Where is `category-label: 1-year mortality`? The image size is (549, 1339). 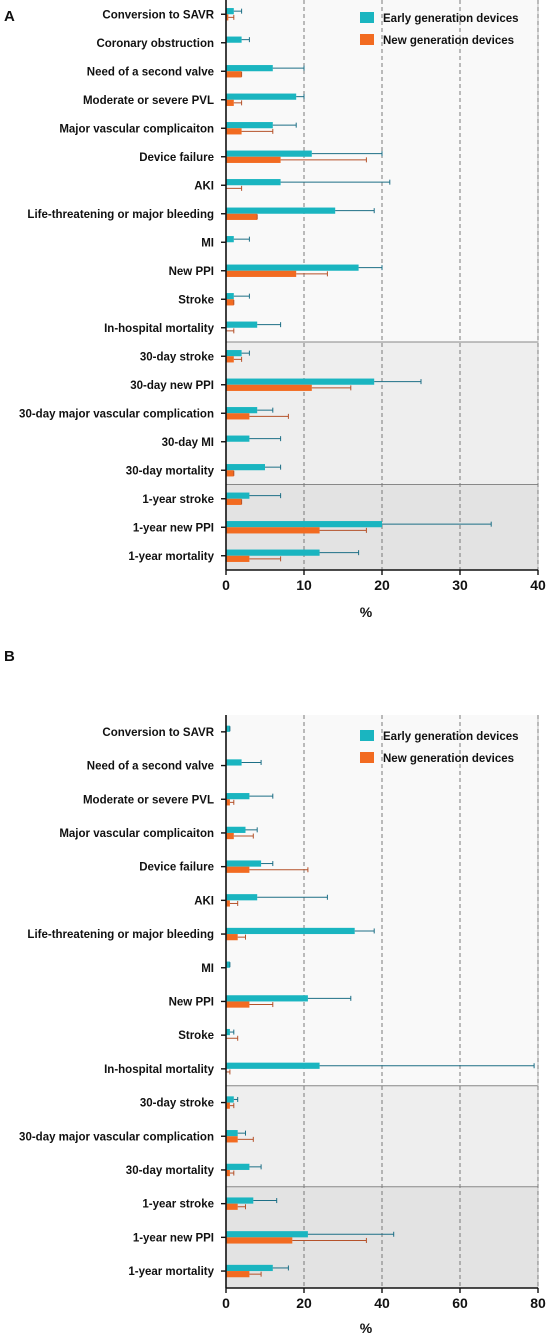
category-label: 1-year mortality is located at coordinates (171, 1272).